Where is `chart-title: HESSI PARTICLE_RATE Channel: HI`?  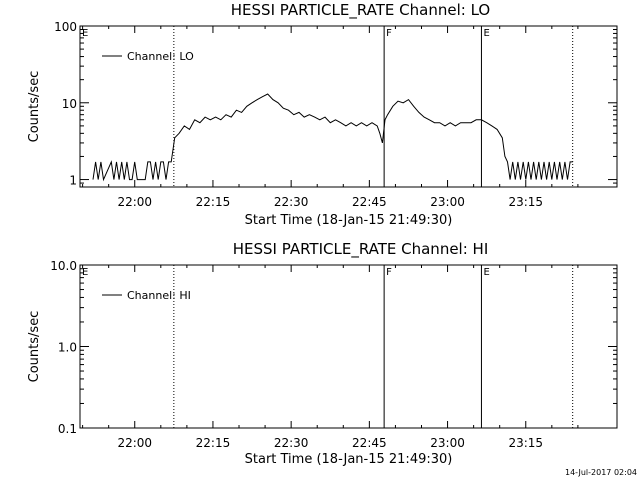
chart-title: HESSI PARTICLE_RATE Channel: HI is located at coordinates (361, 249).